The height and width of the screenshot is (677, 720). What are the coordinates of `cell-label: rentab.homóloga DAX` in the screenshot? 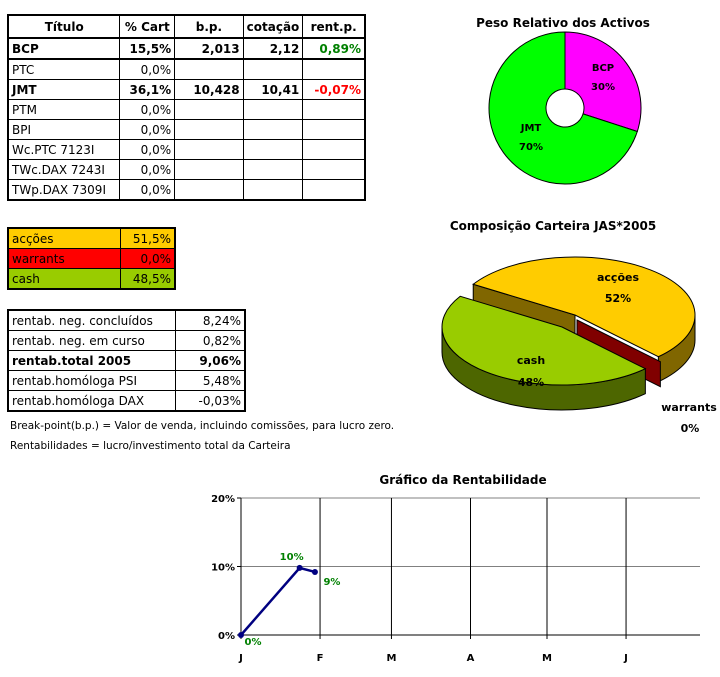 It's located at (91, 401).